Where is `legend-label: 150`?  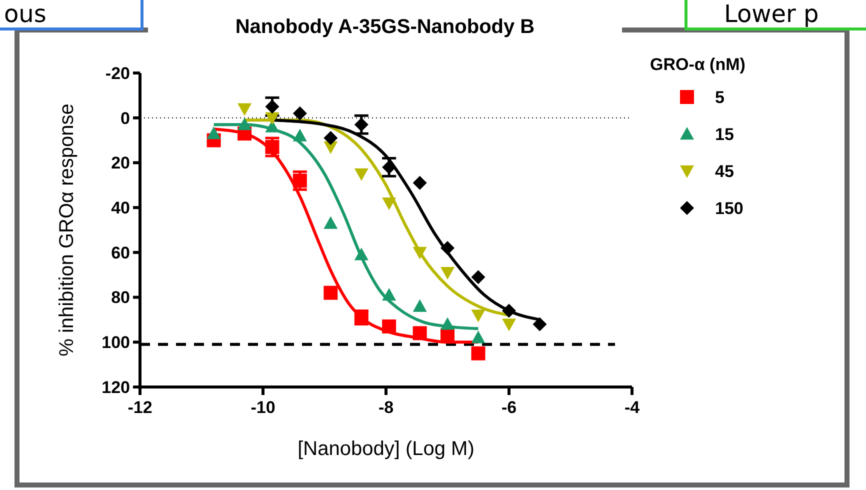
legend-label: 150 is located at coordinates (729, 208).